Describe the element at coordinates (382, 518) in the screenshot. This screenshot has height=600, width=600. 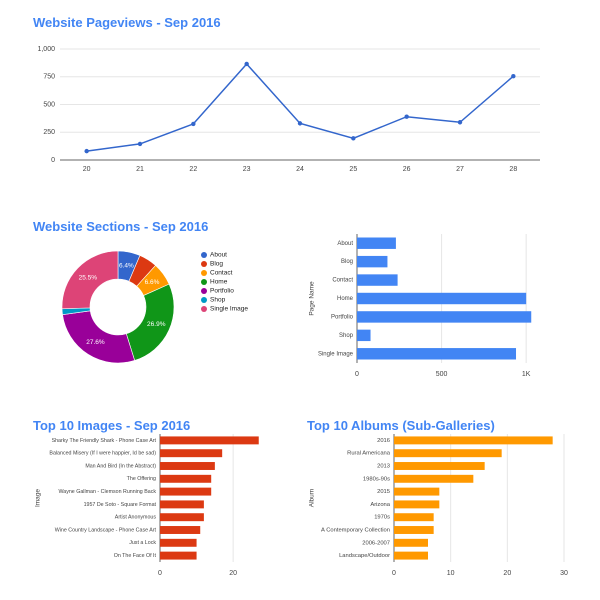
I see `category-label: 1970s` at that location.